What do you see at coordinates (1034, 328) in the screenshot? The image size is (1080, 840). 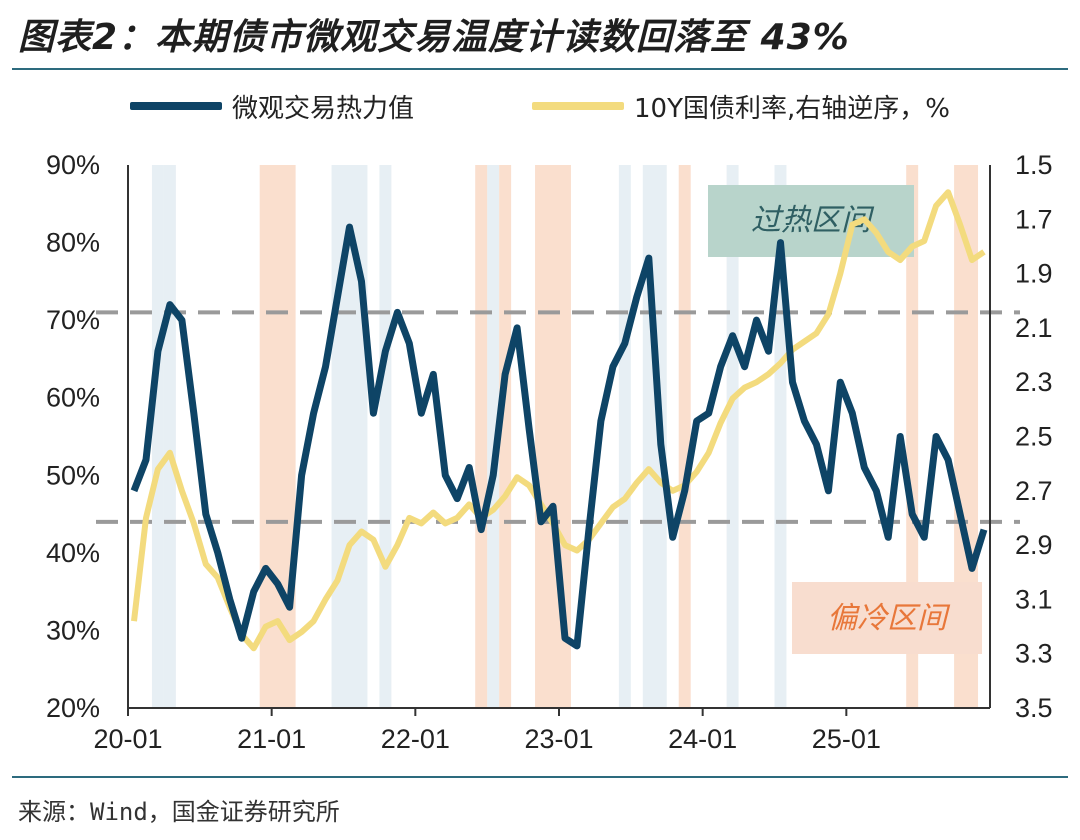 I see `y-right-tick-label: 2.1` at bounding box center [1034, 328].